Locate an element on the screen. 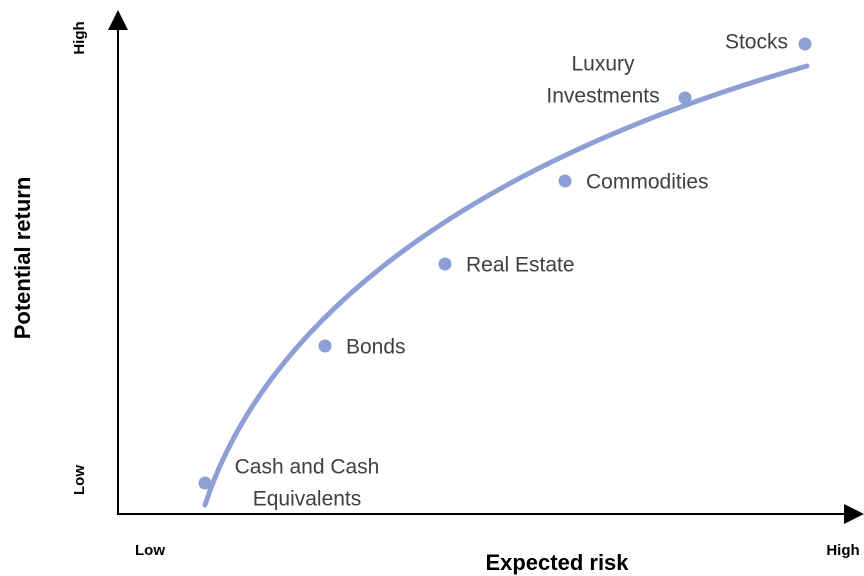 This screenshot has width=864, height=576. y-high: High is located at coordinates (79, 37).